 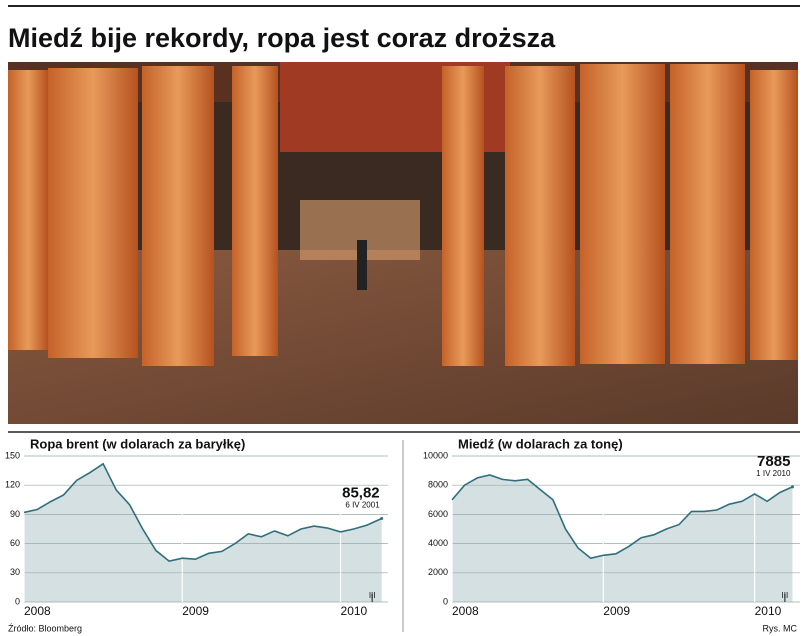 I want to click on y-tick-label: 6000, so click(x=438, y=514).